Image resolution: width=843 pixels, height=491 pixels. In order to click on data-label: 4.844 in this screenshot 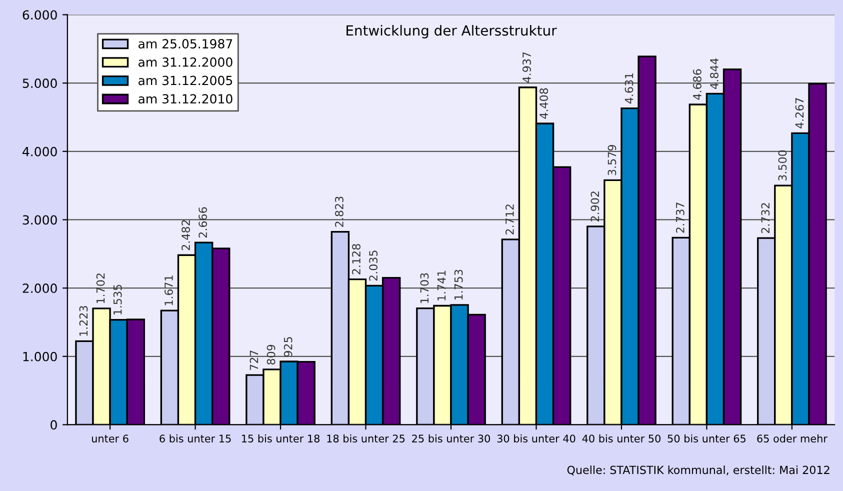, I will do `click(714, 74)`.